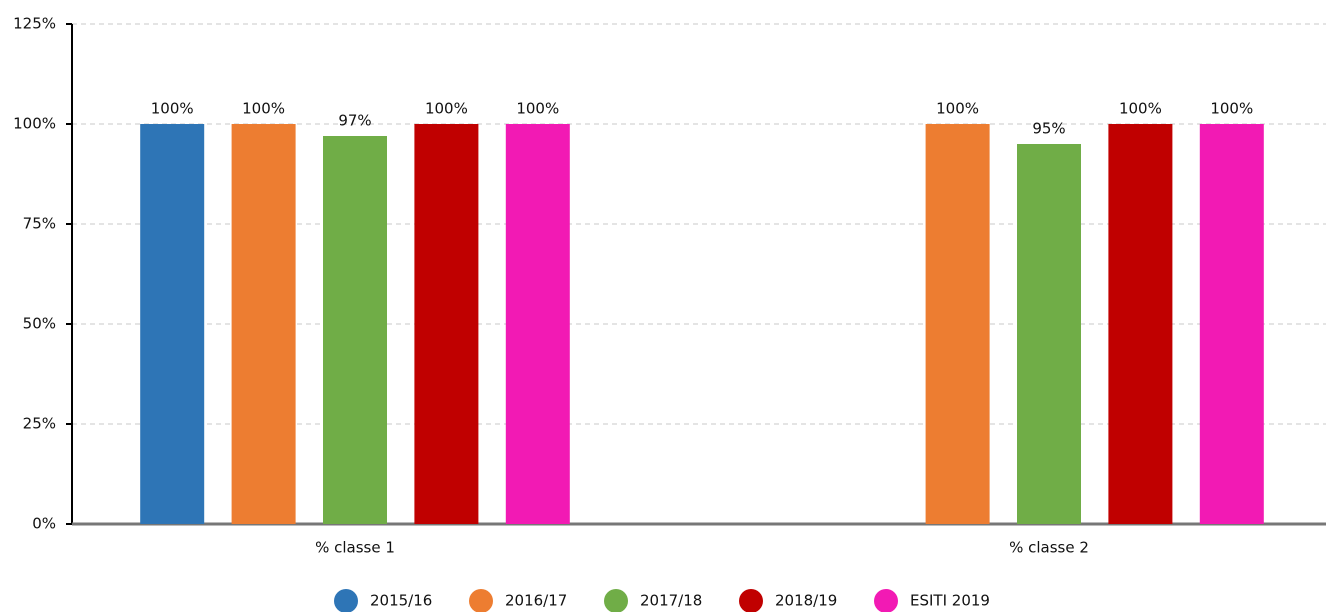 Image resolution: width=1326 pixels, height=612 pixels. What do you see at coordinates (44, 524) in the screenshot?
I see `y-tick-label: 0%` at bounding box center [44, 524].